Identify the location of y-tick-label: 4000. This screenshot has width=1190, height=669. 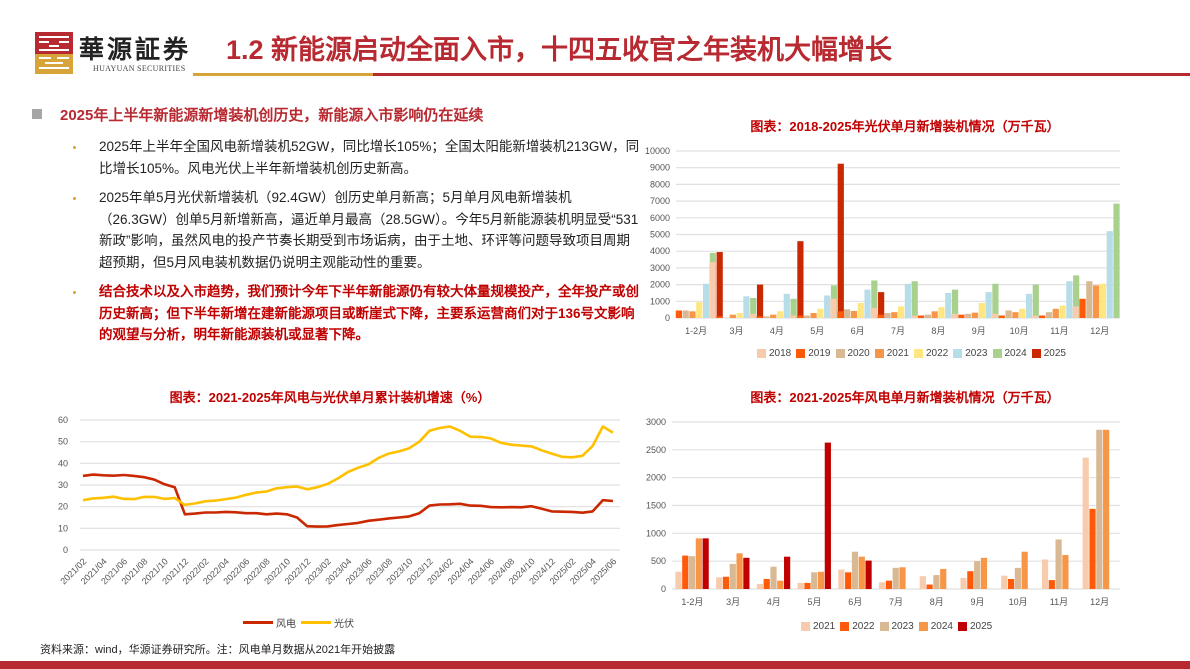
(660, 251).